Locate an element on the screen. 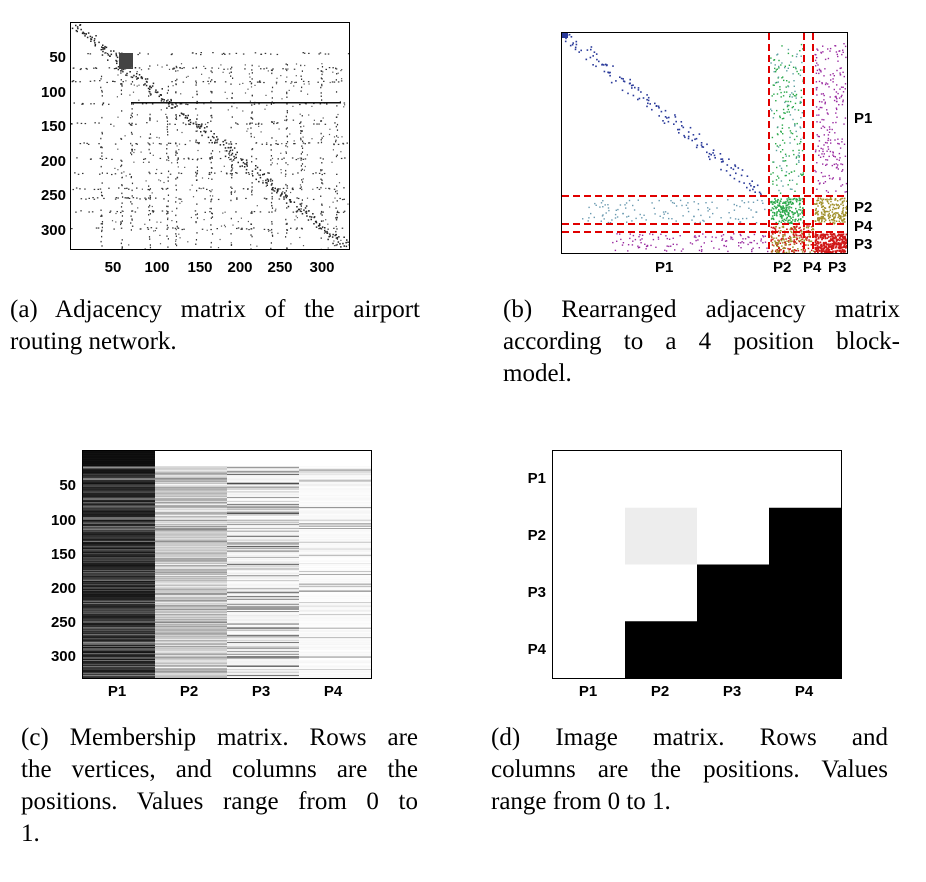 The image size is (926, 882). adjacency-matrix-svg is located at coordinates (210, 136).